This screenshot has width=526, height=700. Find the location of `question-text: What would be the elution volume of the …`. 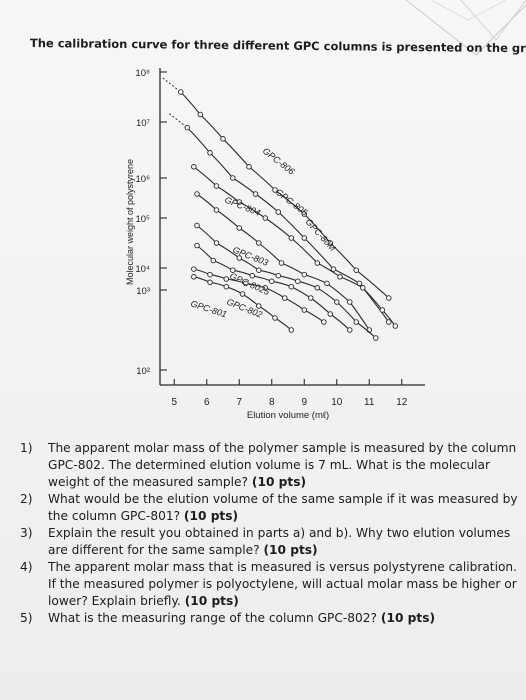

question-text: What would be the elution volume of the … is located at coordinates (283, 507).